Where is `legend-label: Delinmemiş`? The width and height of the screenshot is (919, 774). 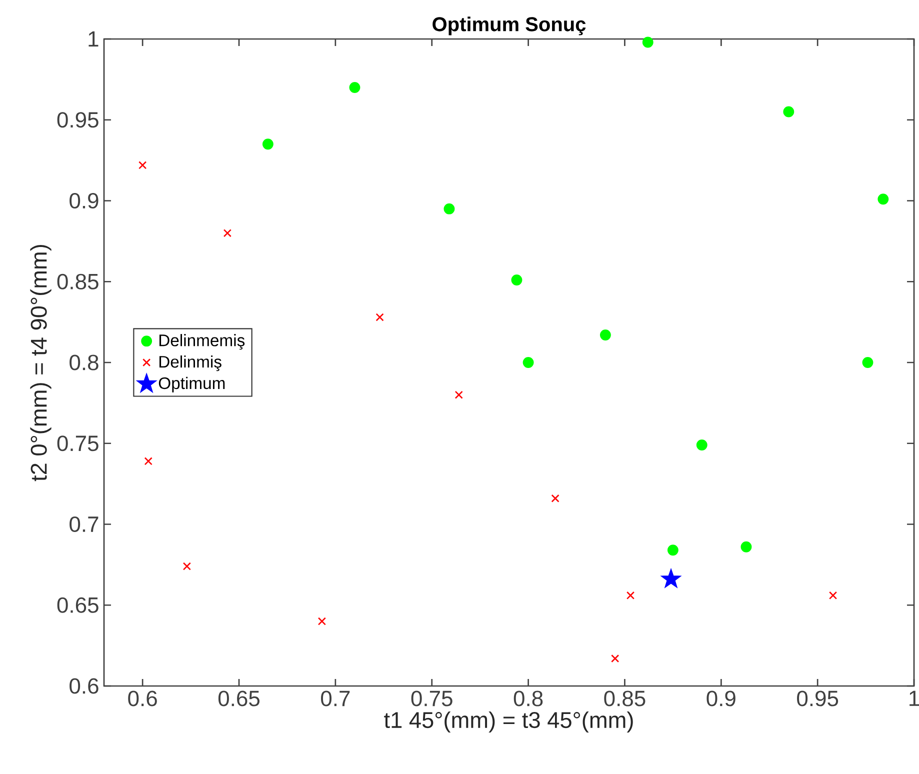
legend-label: Delinmemiş is located at coordinates (202, 342).